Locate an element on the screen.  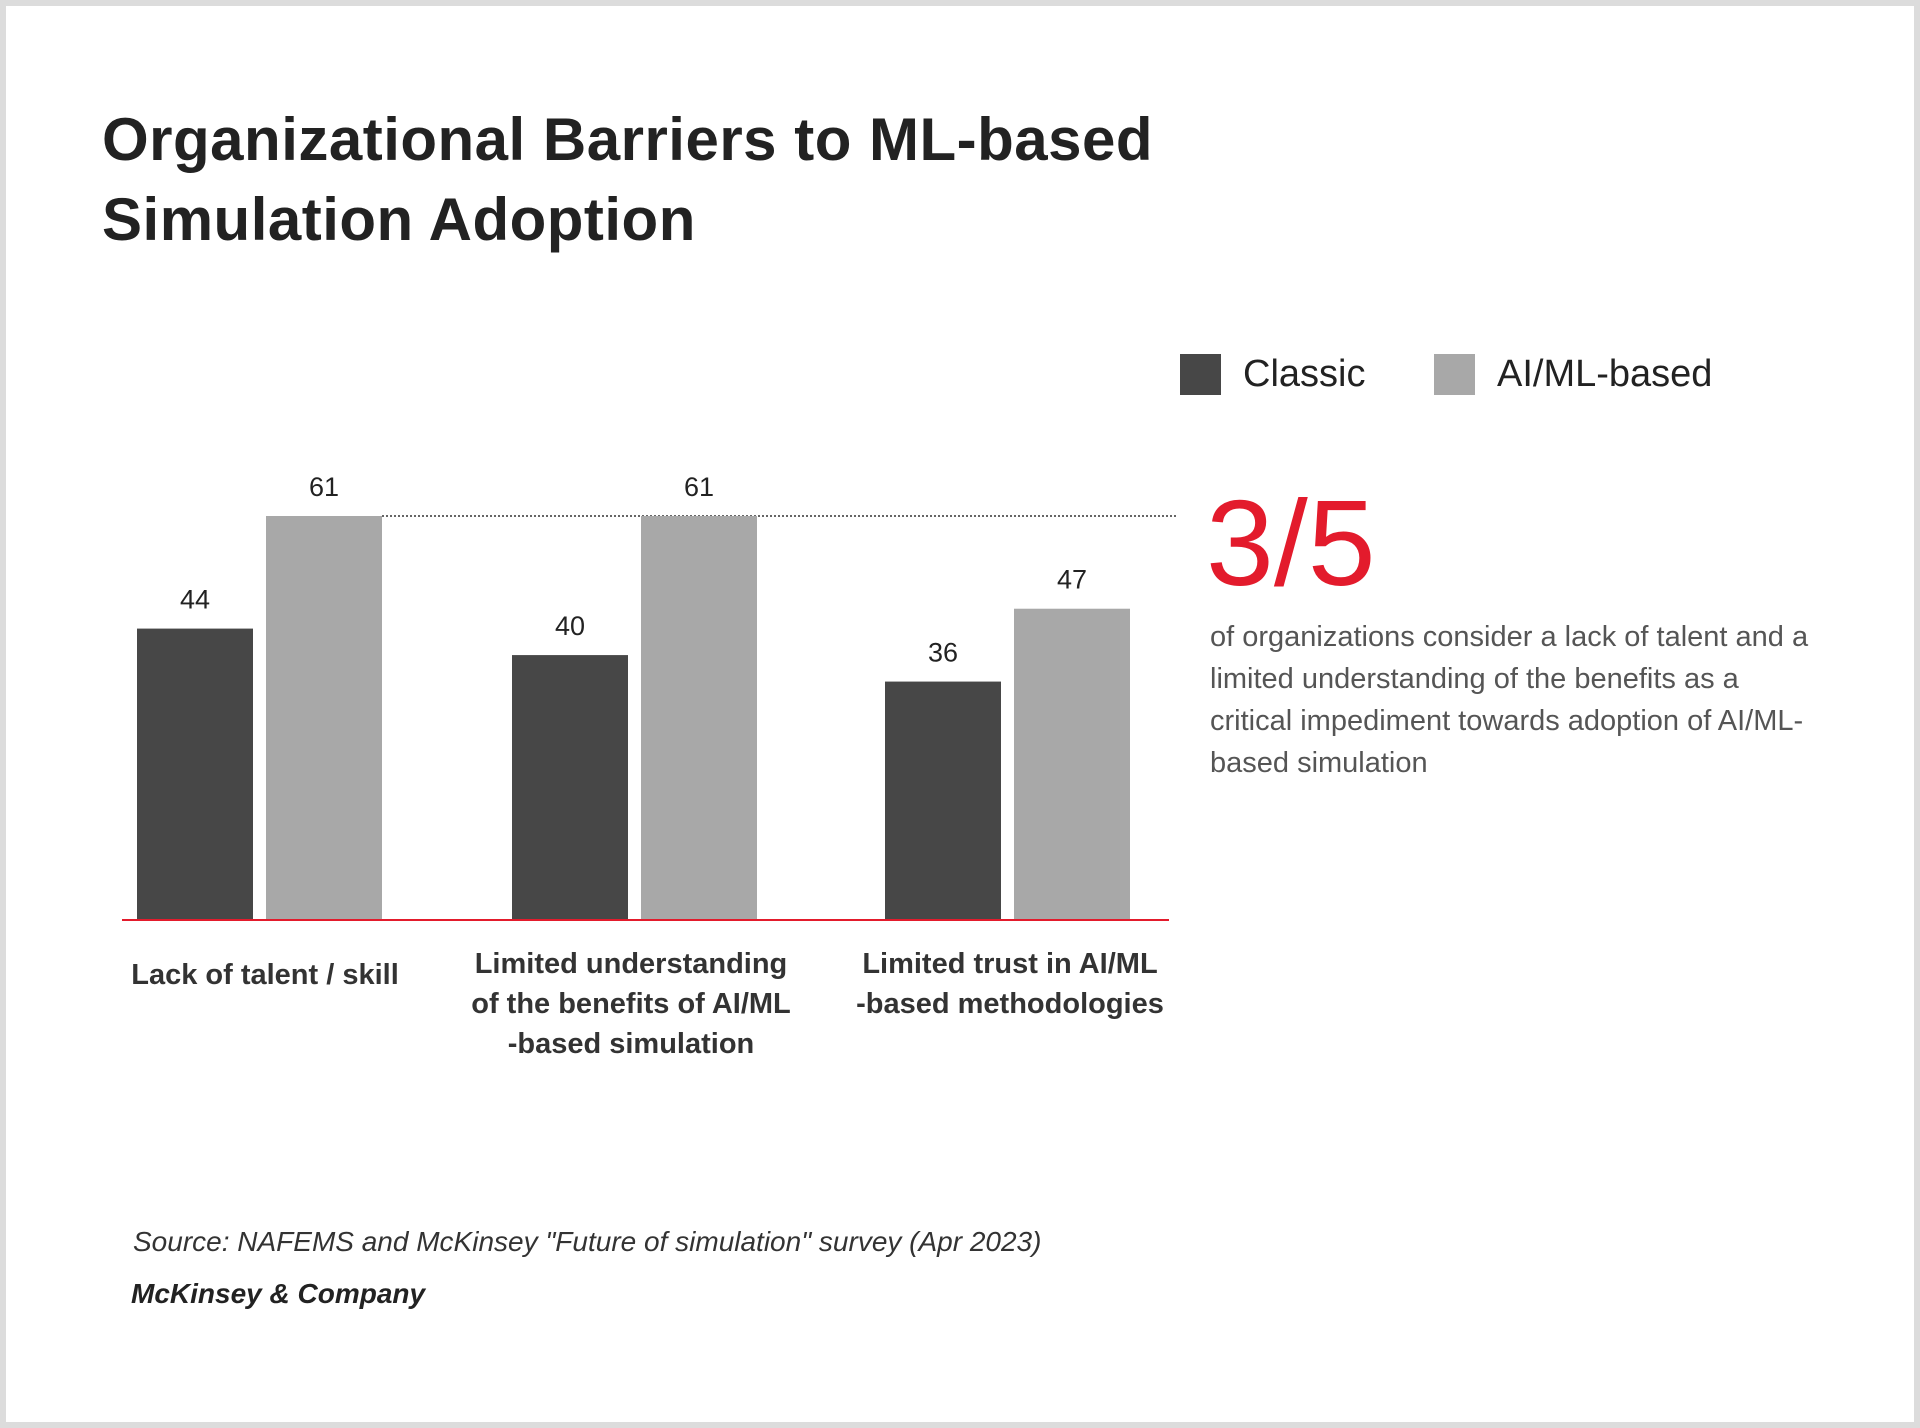
legend-item-classic: Classic is located at coordinates (1272, 374).